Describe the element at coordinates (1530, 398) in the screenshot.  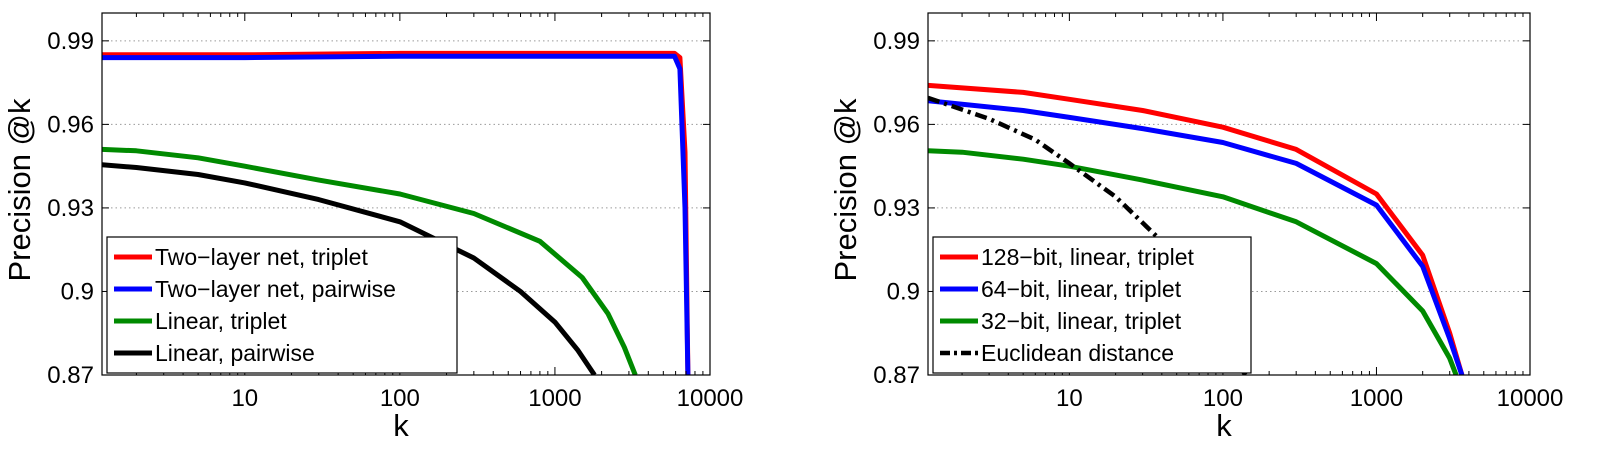
I see `right-xtick-label: 10000` at that location.